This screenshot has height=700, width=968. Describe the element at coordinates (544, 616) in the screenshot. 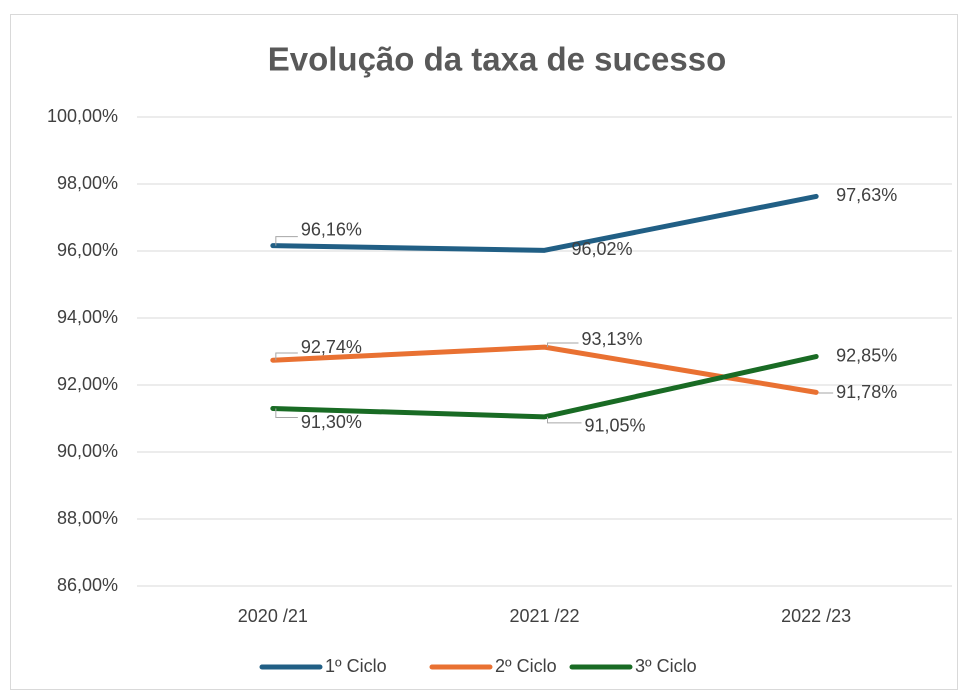

I see `x-tick-label: 2021 /22` at that location.